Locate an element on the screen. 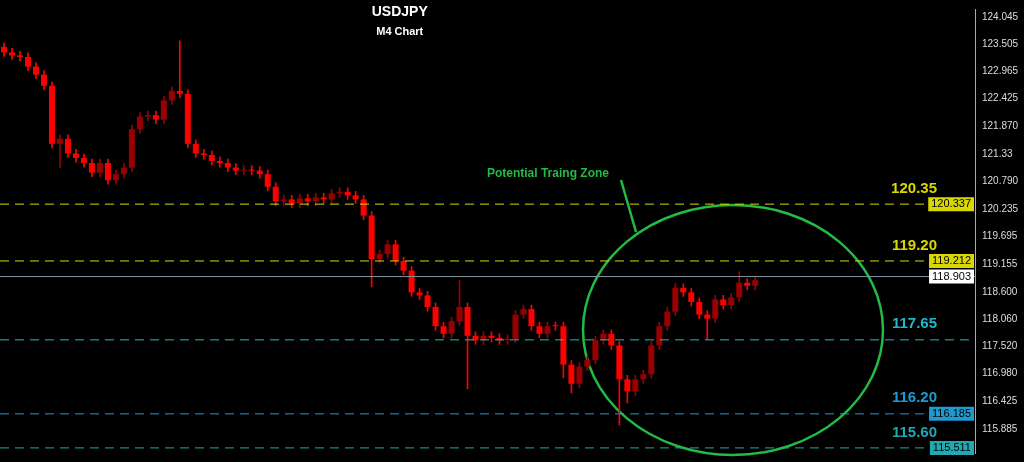 This screenshot has width=1024, height=462. annotation: 116.20 is located at coordinates (914, 397).